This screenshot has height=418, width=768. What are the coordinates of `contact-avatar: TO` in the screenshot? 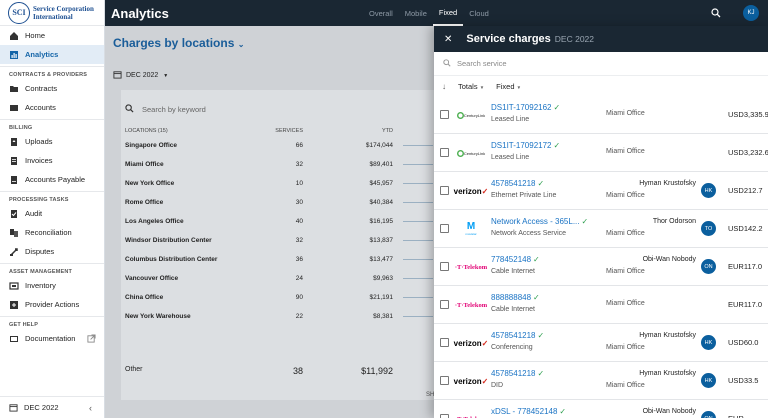 It's located at (708, 228).